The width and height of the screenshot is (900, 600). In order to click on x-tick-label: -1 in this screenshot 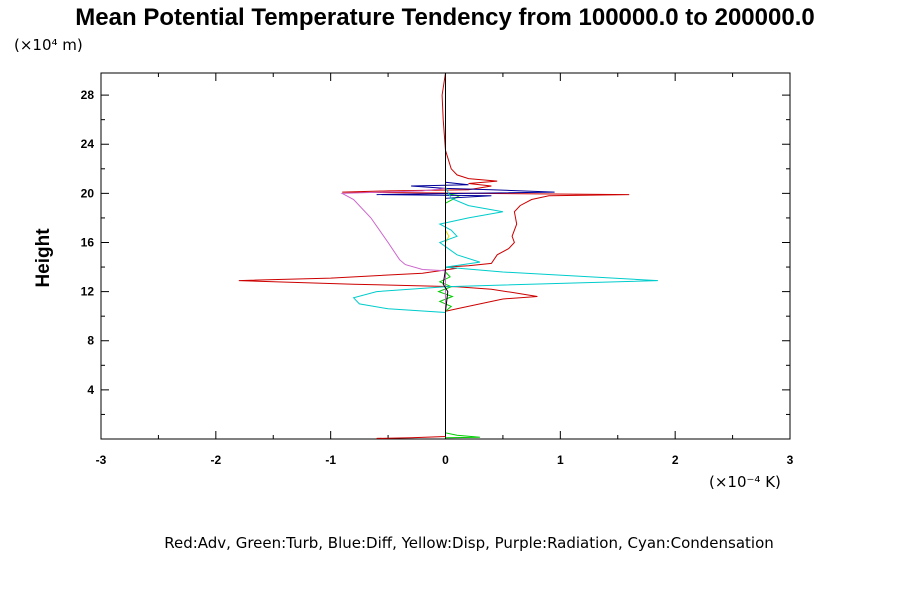, I will do `click(330, 460)`.